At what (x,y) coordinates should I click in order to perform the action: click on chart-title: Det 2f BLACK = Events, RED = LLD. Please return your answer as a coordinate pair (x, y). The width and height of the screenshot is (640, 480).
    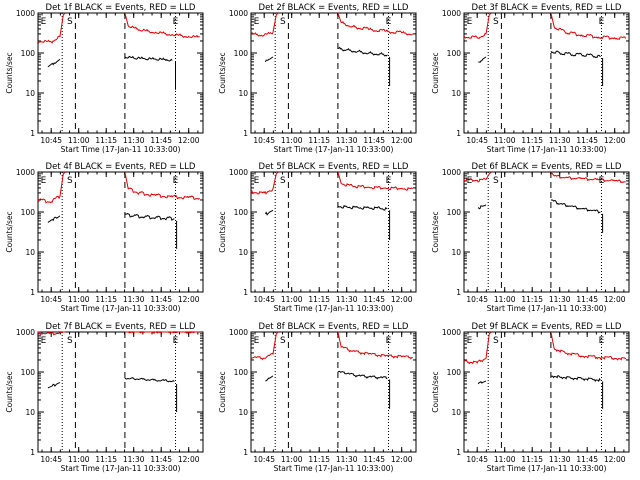
    Looking at the image, I should click on (334, 8).